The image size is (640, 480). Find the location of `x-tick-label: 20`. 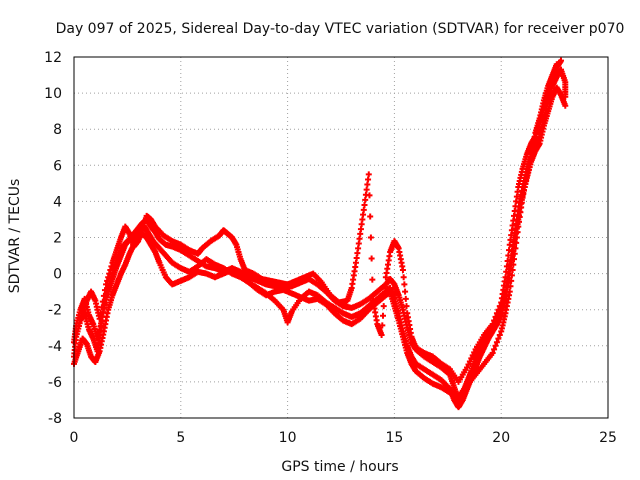

x-tick-label: 20 is located at coordinates (501, 438).